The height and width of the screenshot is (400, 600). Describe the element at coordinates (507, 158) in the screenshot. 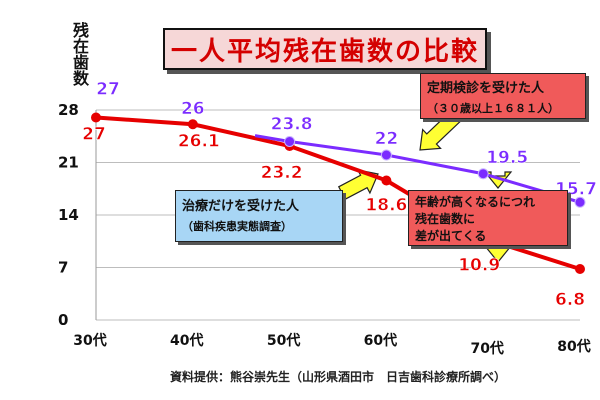

I see `periodic-data-label: 19.5` at that location.